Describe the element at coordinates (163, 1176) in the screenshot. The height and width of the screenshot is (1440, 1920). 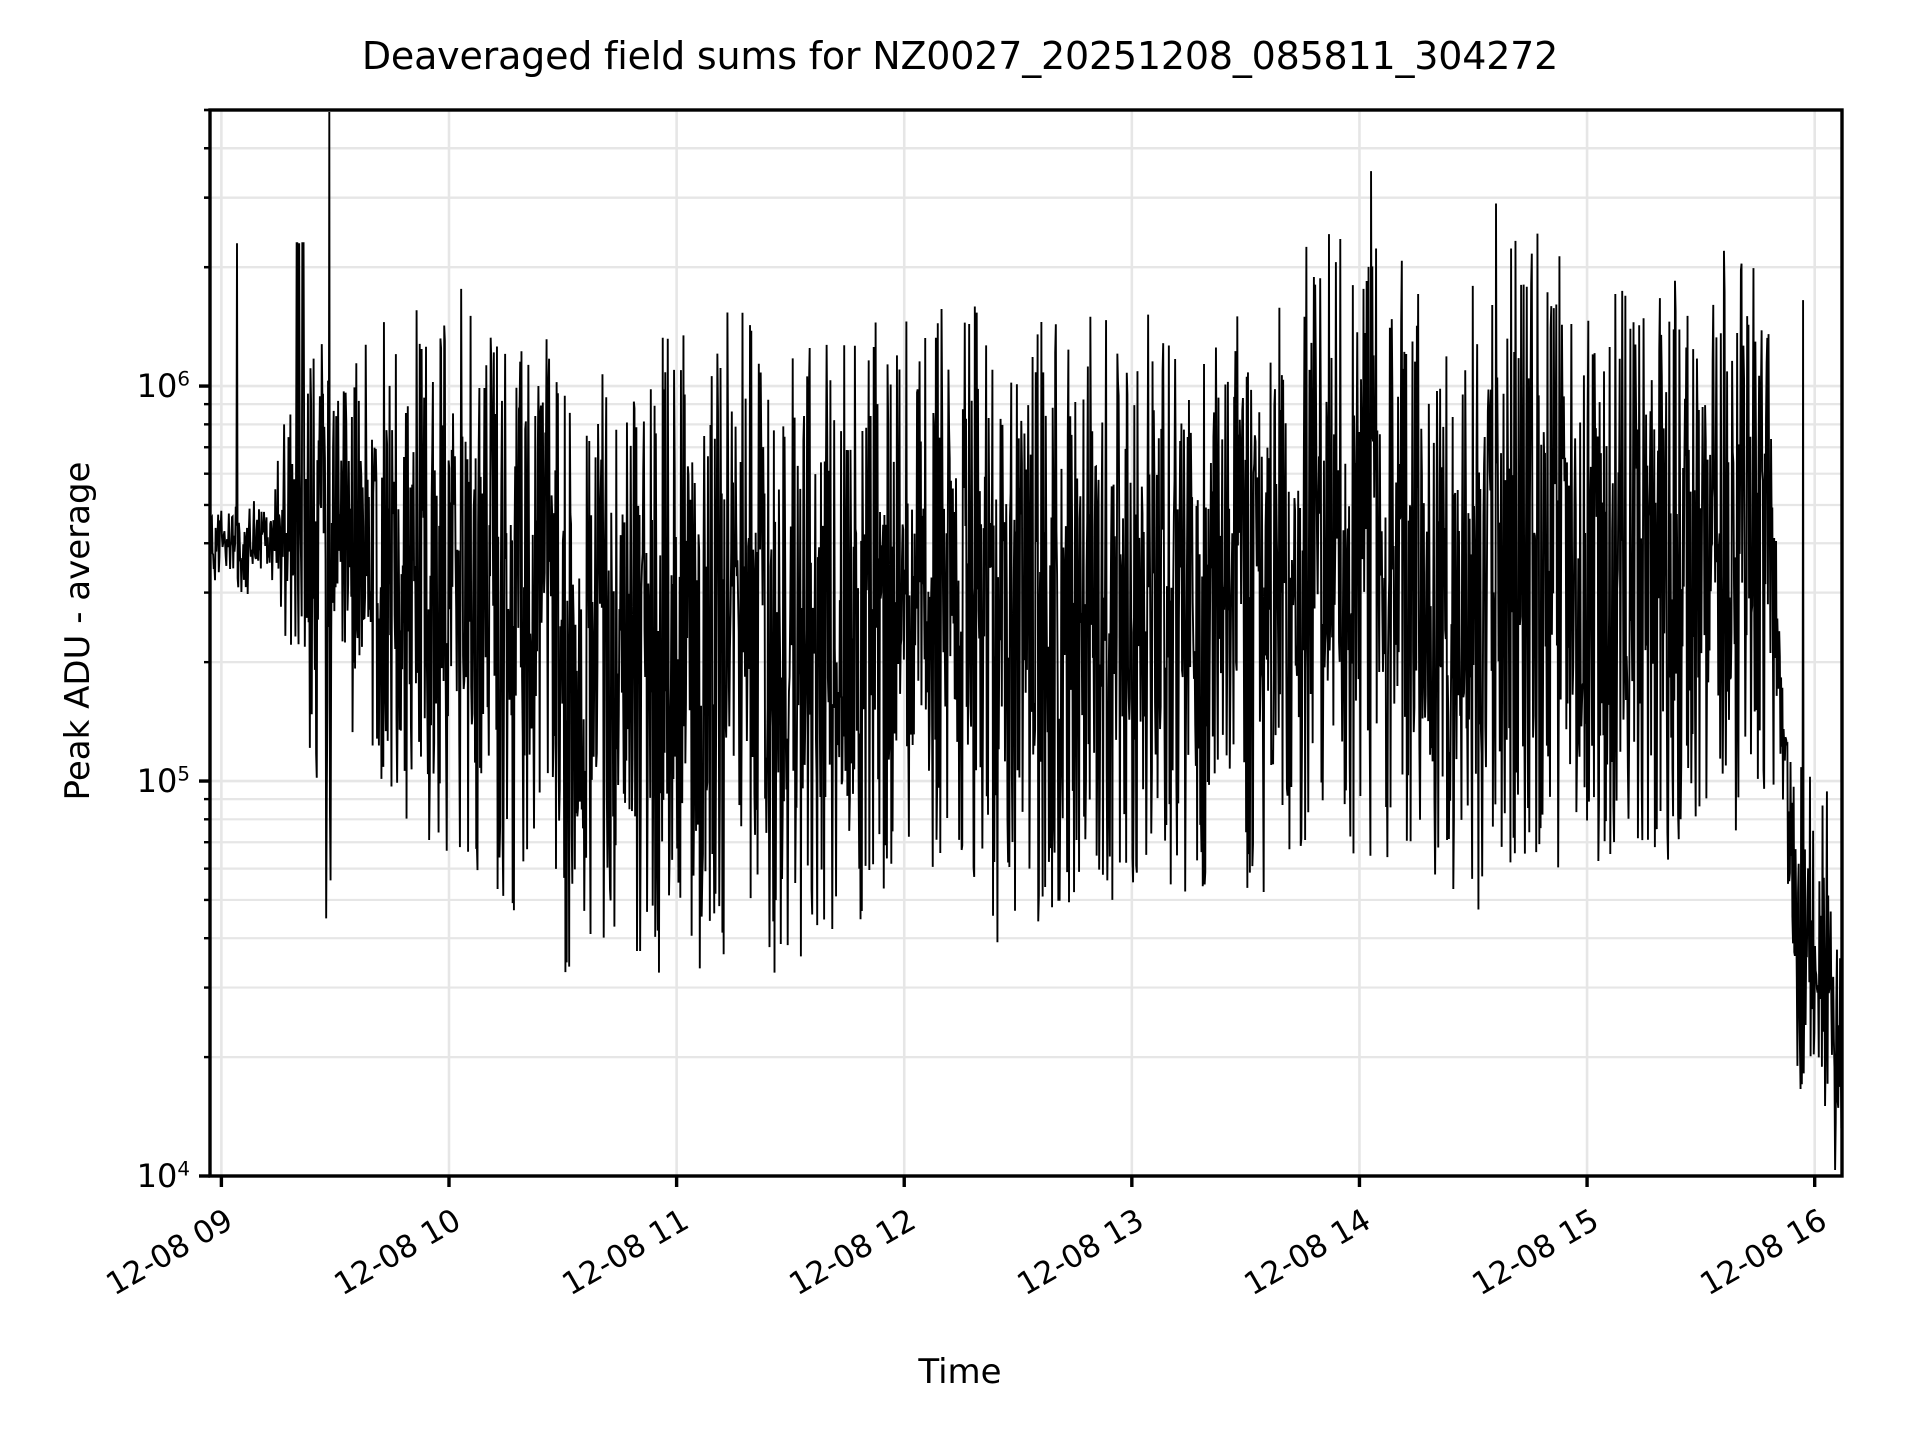
I see `y-tick-label: 104` at that location.